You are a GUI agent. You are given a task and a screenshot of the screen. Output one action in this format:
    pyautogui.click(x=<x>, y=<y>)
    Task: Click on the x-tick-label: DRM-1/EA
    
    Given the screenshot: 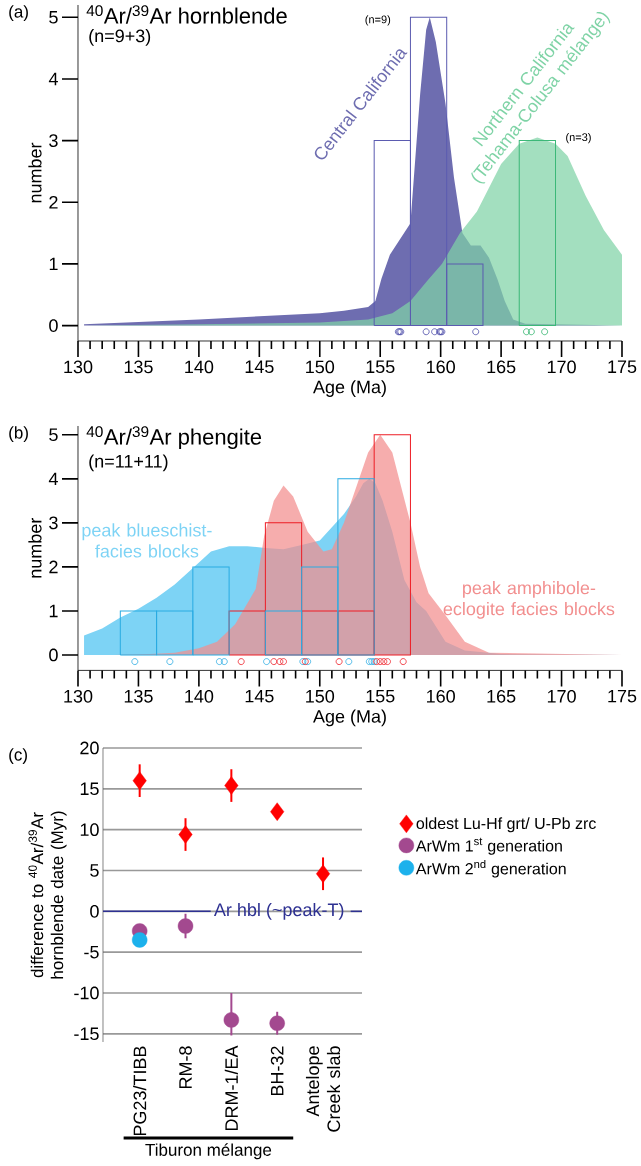 What is the action you would take?
    pyautogui.click(x=231, y=1088)
    